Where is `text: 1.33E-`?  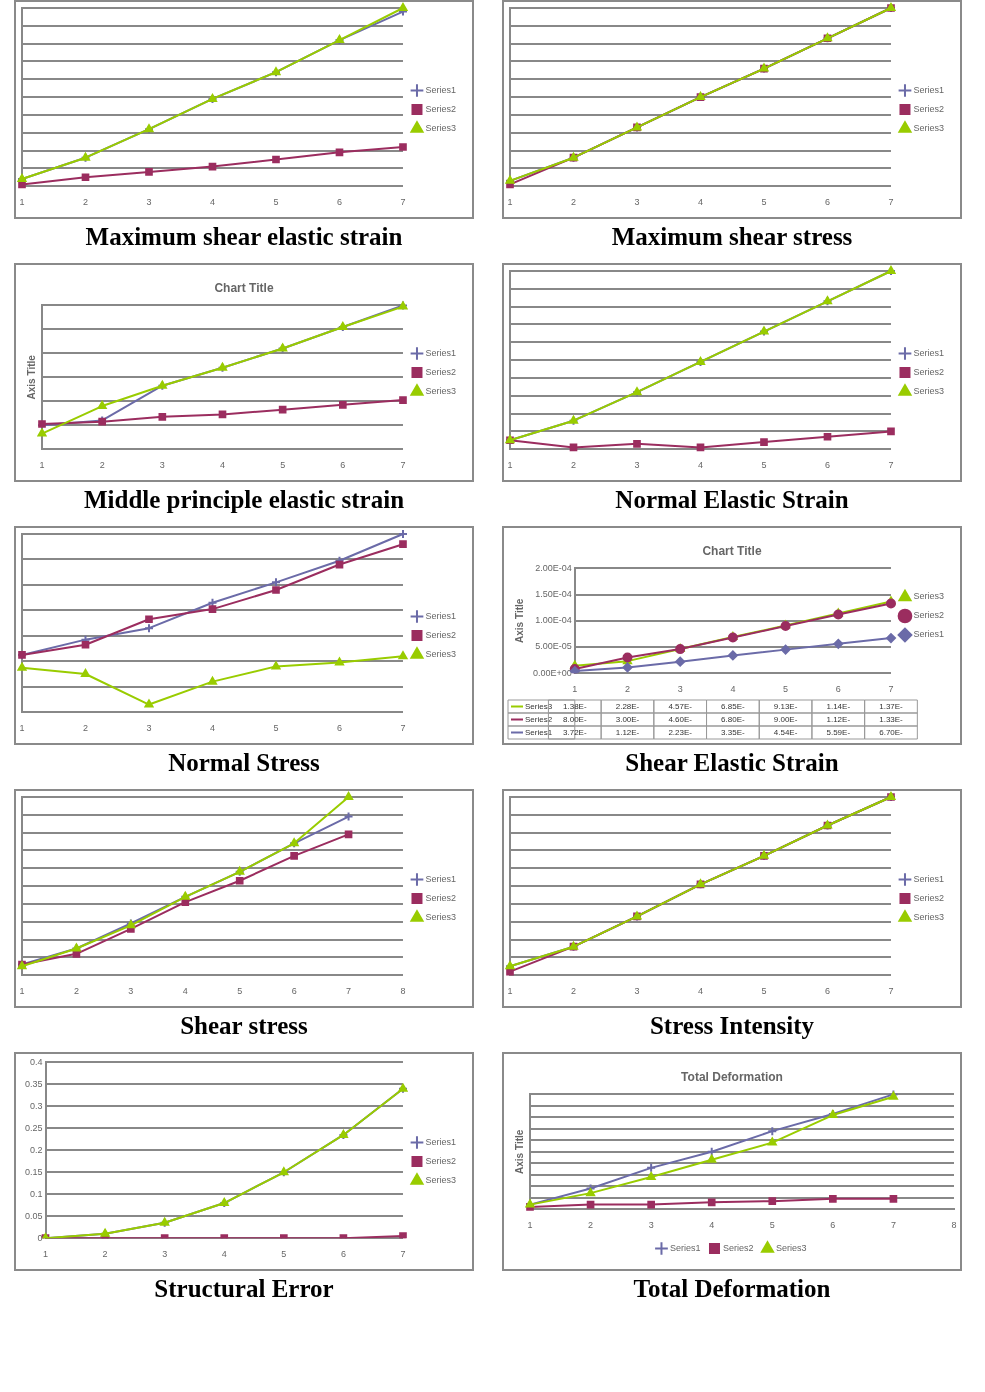
text: 1.33E- is located at coordinates (891, 719).